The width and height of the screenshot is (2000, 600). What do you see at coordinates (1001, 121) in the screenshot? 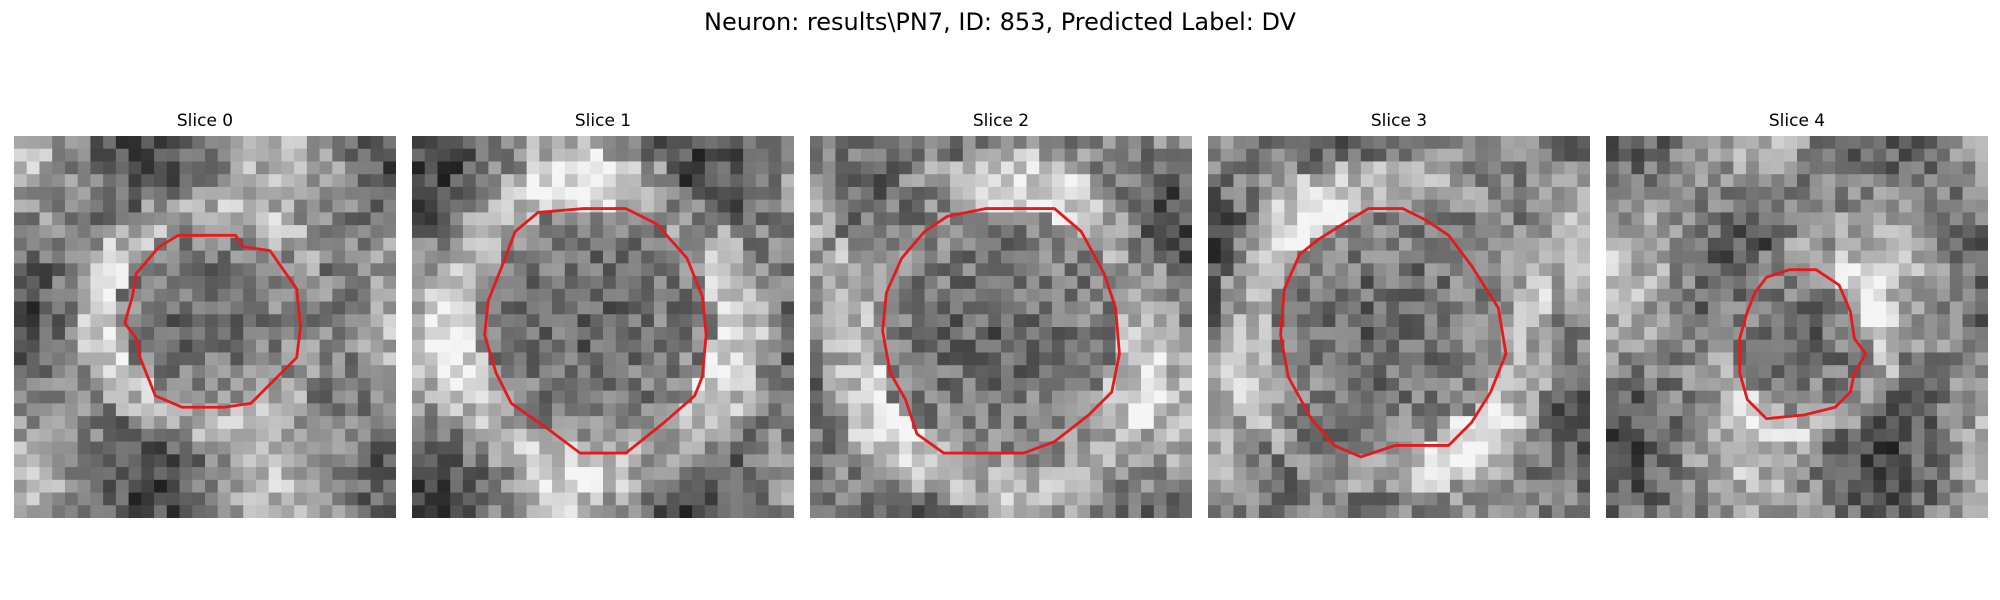
I see `slice-title-2: Slice 2` at bounding box center [1001, 121].